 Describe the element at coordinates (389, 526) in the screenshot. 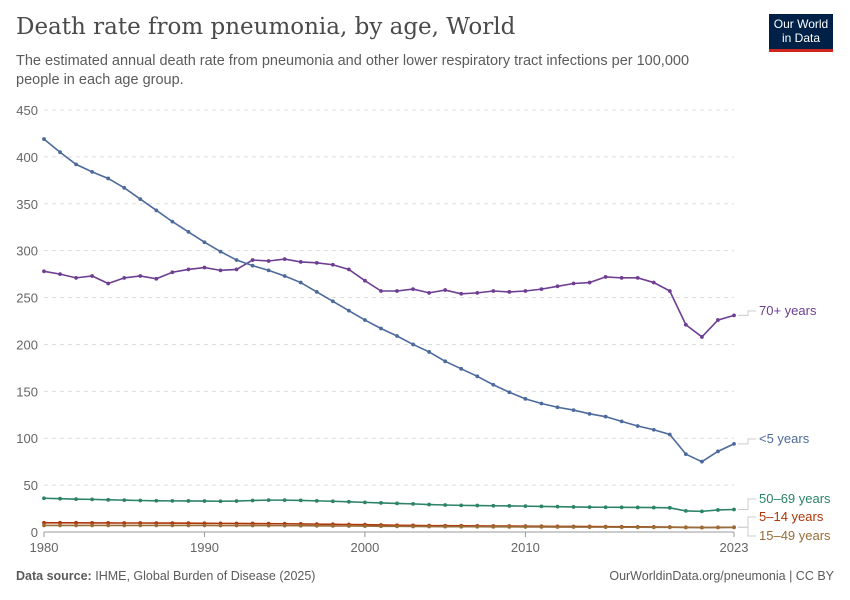

I see `series-line` at that location.